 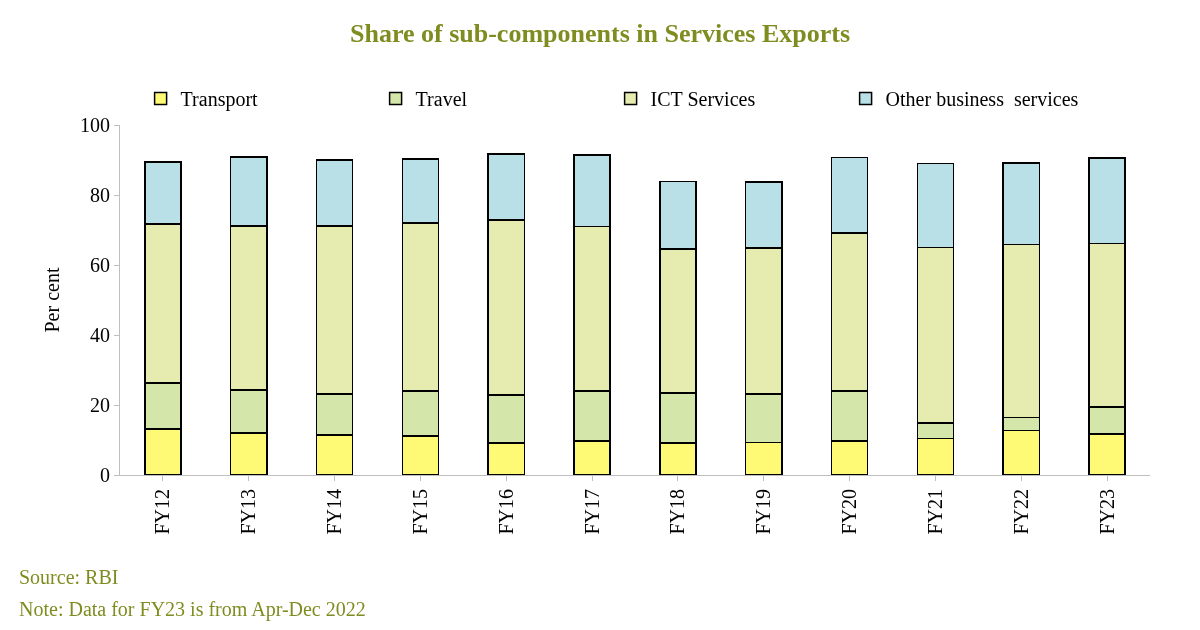 I want to click on x-tick-label: FY23, so click(x=1106, y=512).